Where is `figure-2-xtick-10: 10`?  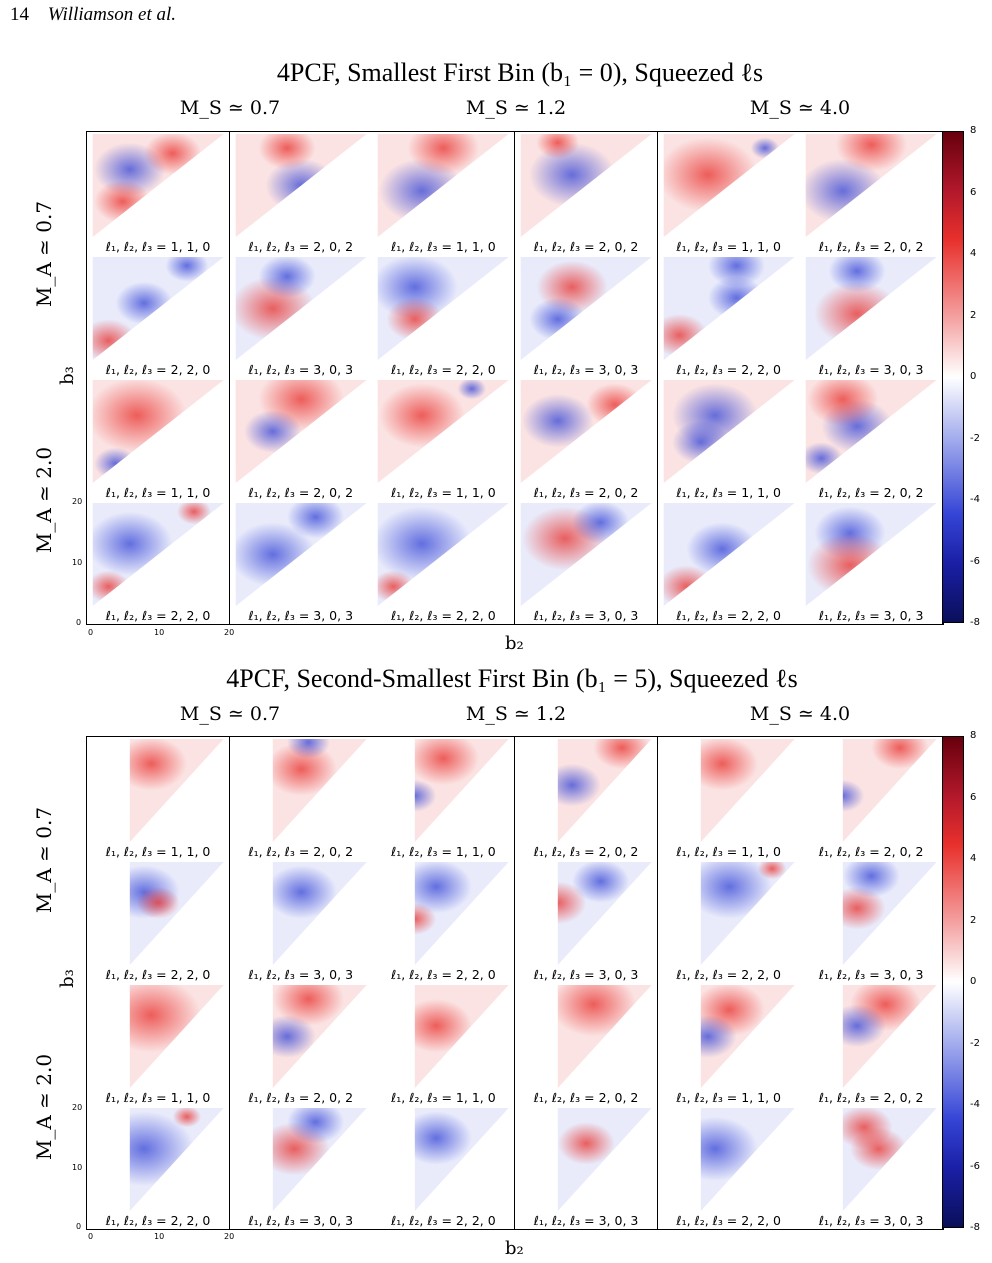
figure-2-xtick-10: 10 is located at coordinates (159, 1236).